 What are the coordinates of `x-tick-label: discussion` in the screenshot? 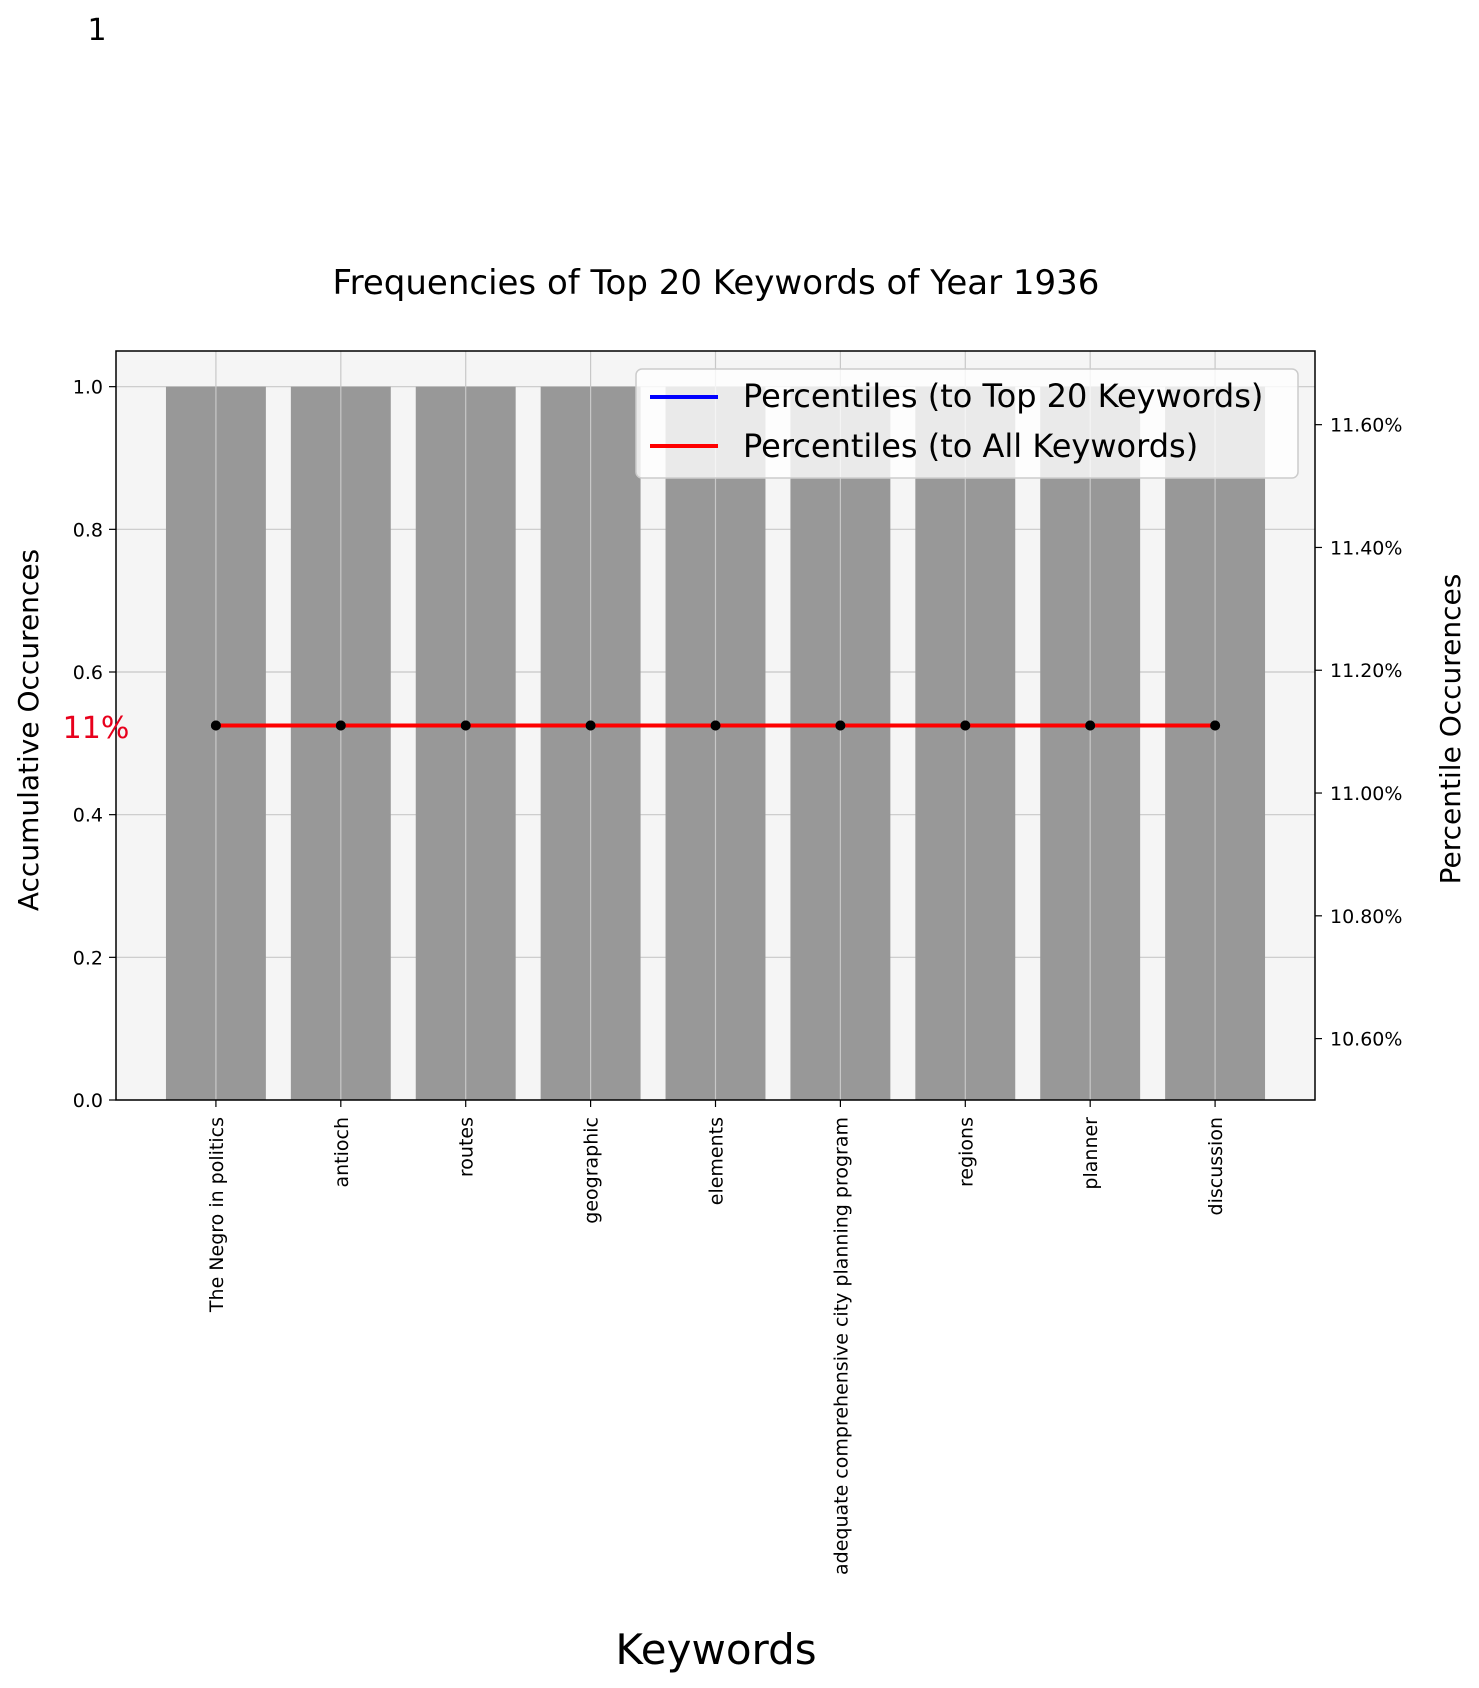 It's located at (1216, 1166).